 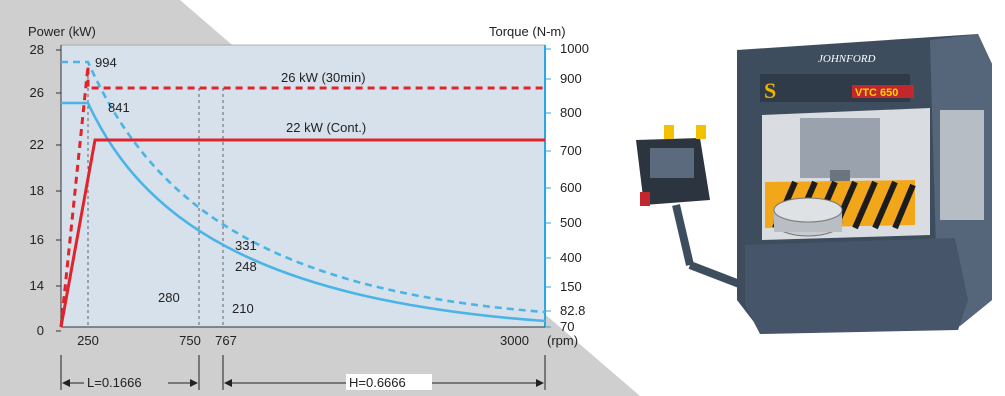 I want to click on torque-tick-400: 400, so click(x=571, y=257).